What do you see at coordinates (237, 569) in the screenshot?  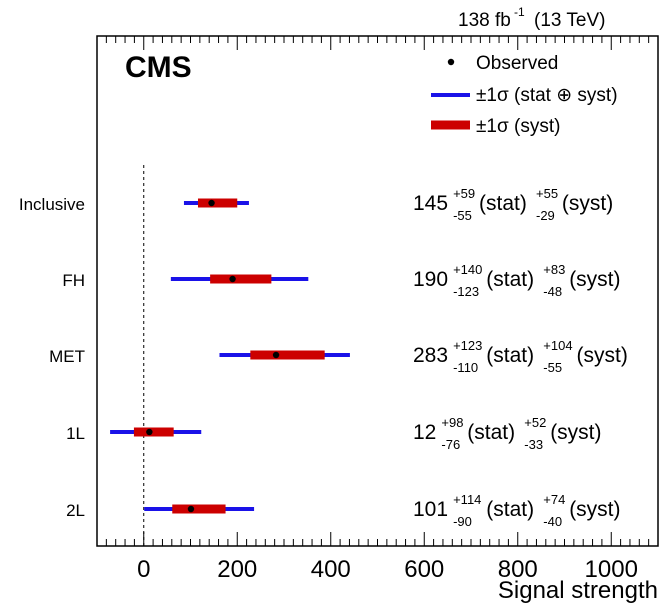 I see `x-tick-label: 200` at bounding box center [237, 569].